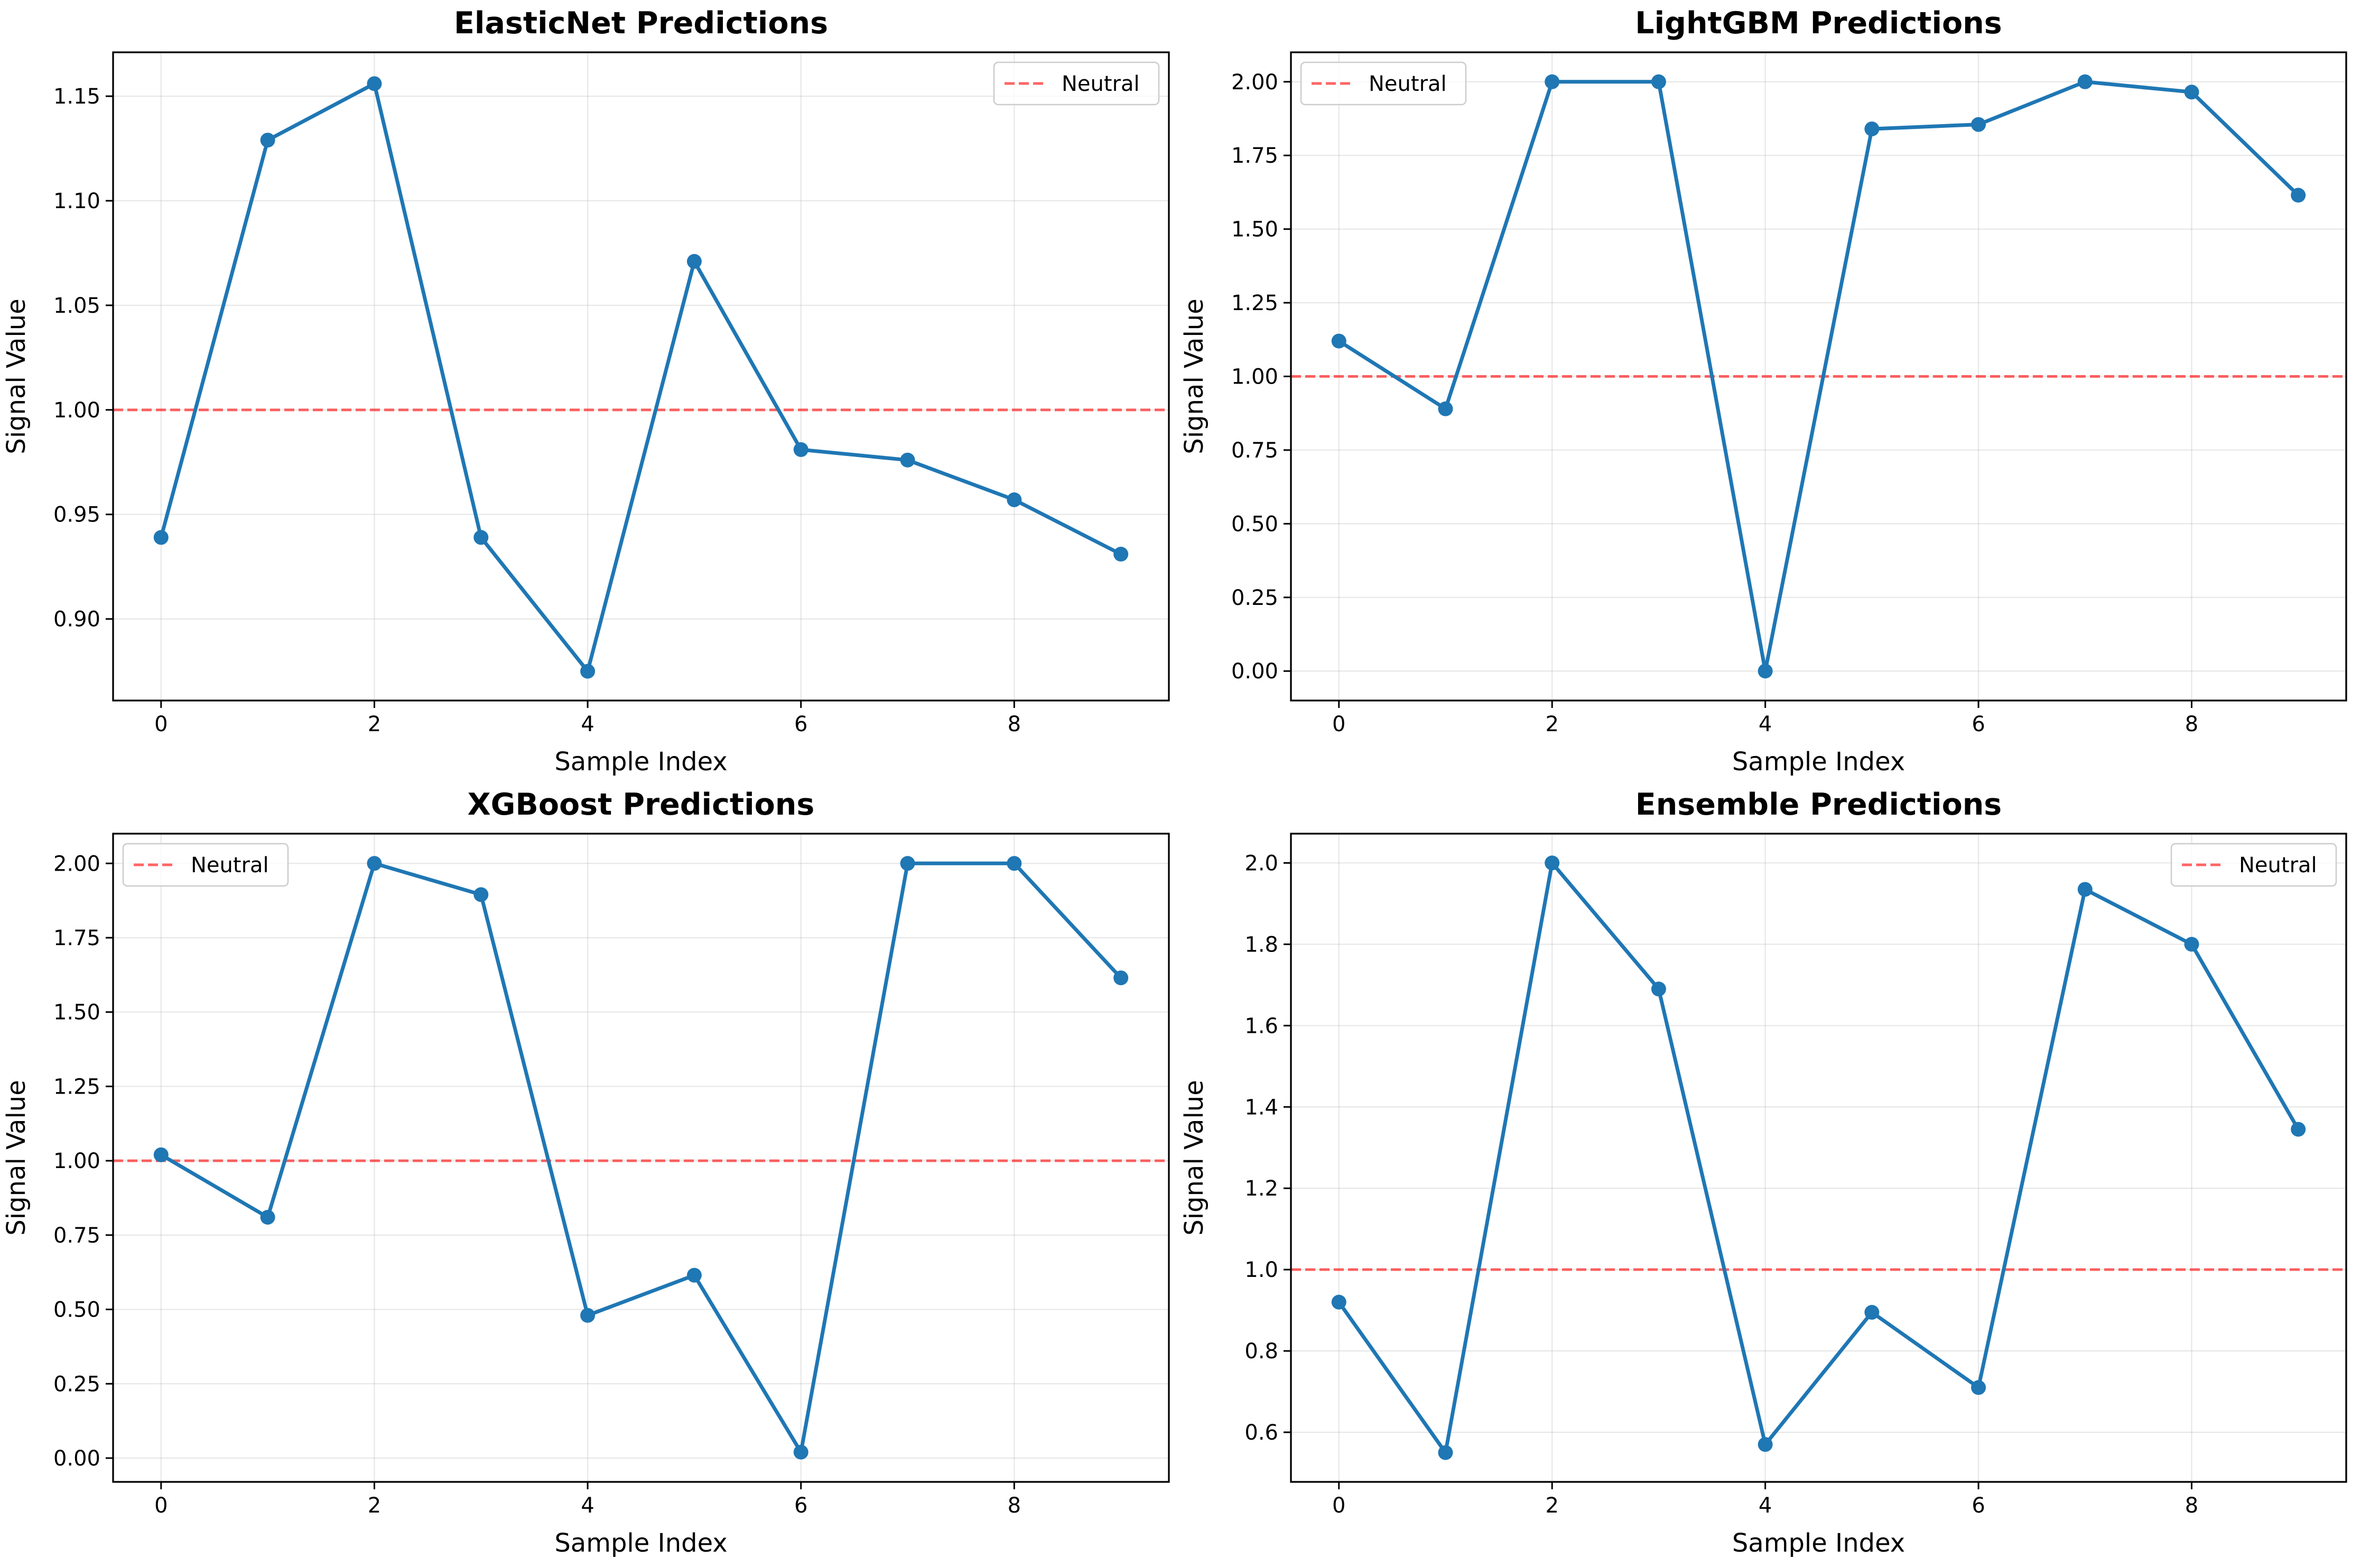  I want to click on y-tick-label: 0.75, so click(77, 1236).